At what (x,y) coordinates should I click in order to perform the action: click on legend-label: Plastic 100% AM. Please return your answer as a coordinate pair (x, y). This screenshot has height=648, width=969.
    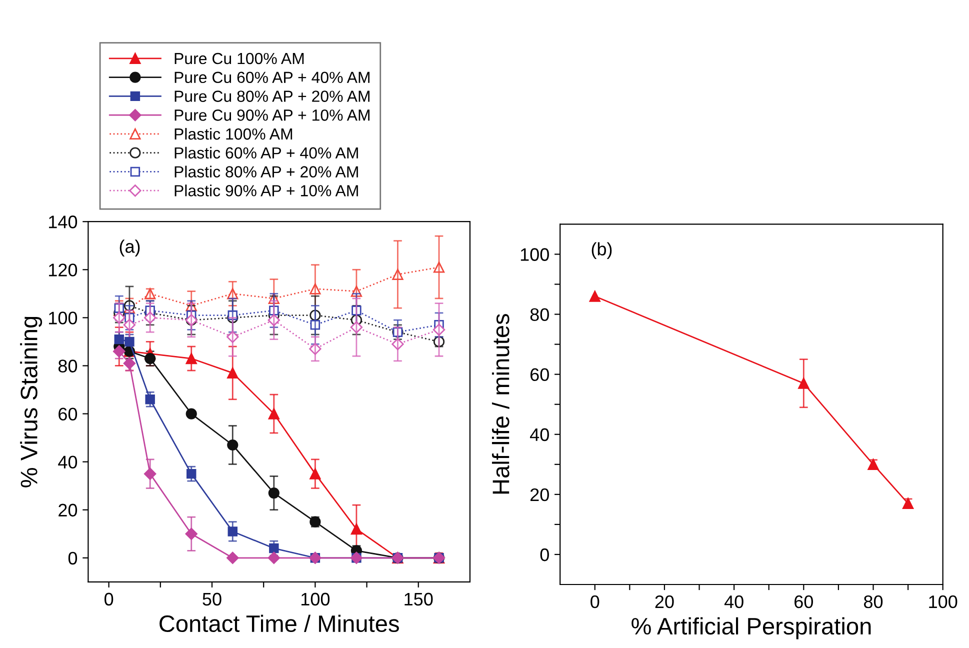
    Looking at the image, I should click on (233, 134).